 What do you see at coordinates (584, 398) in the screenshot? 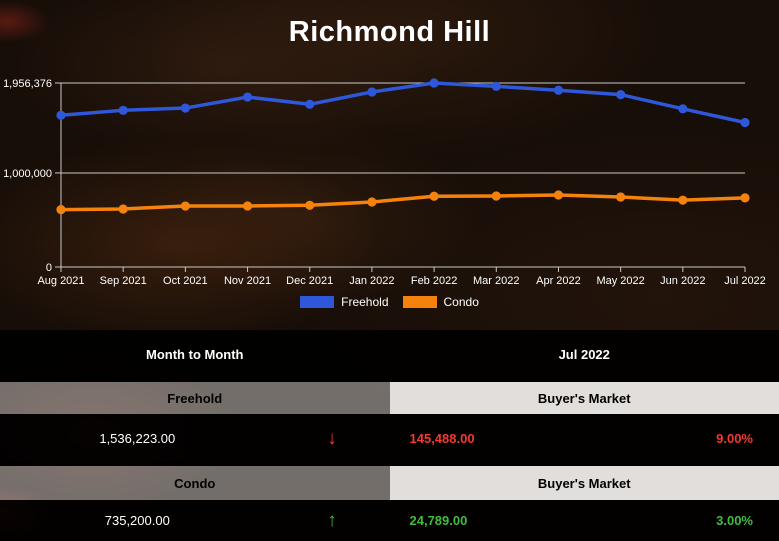
I see `freehold-market-status: Buyer's Market` at bounding box center [584, 398].